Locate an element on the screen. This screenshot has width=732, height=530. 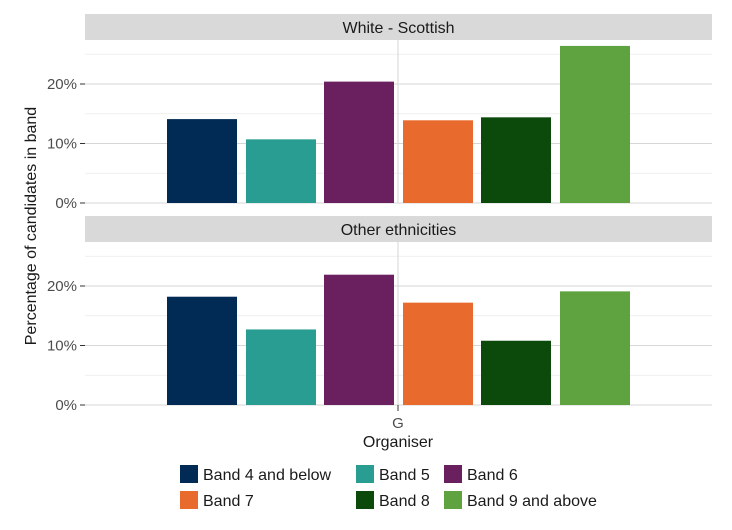
legend-label: Band 8 is located at coordinates (404, 501).